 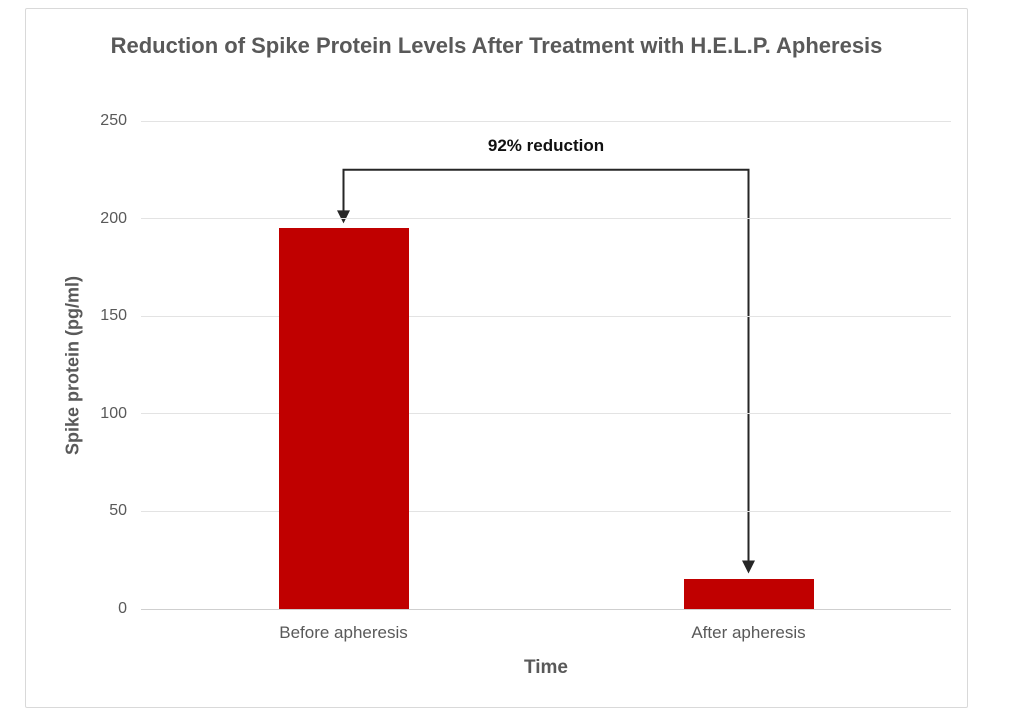 What do you see at coordinates (113, 218) in the screenshot?
I see `y-tick-label: 200` at bounding box center [113, 218].